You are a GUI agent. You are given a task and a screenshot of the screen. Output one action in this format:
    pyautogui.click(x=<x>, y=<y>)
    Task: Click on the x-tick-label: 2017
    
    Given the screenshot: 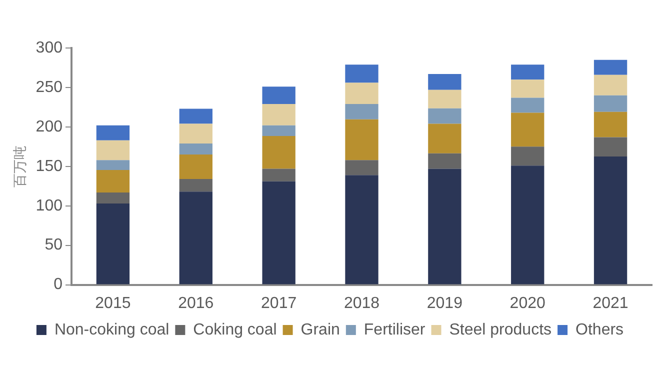 What is the action you would take?
    pyautogui.click(x=279, y=303)
    